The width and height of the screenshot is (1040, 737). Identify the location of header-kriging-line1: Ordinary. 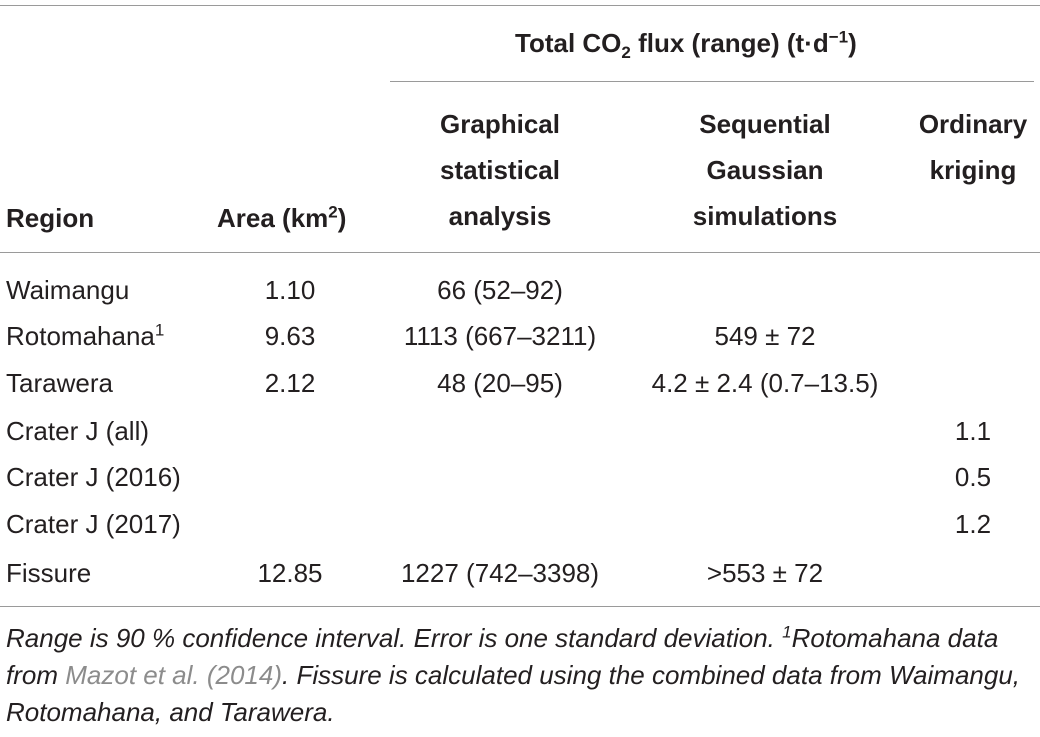
(973, 124).